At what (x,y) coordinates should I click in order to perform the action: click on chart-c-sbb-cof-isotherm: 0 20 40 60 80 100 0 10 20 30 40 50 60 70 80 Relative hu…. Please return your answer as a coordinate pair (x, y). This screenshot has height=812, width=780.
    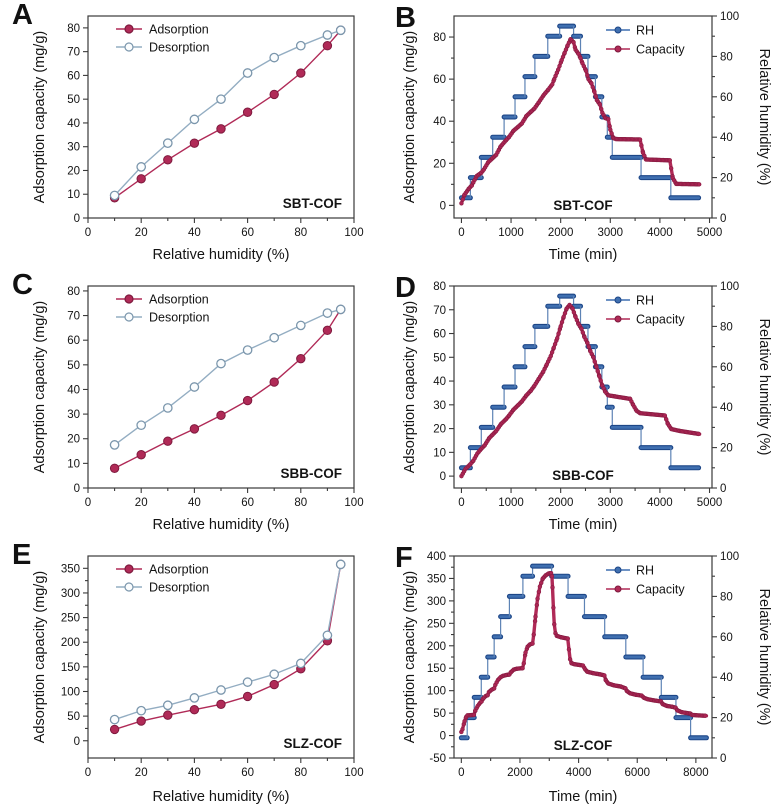
    Looking at the image, I should click on (198, 409).